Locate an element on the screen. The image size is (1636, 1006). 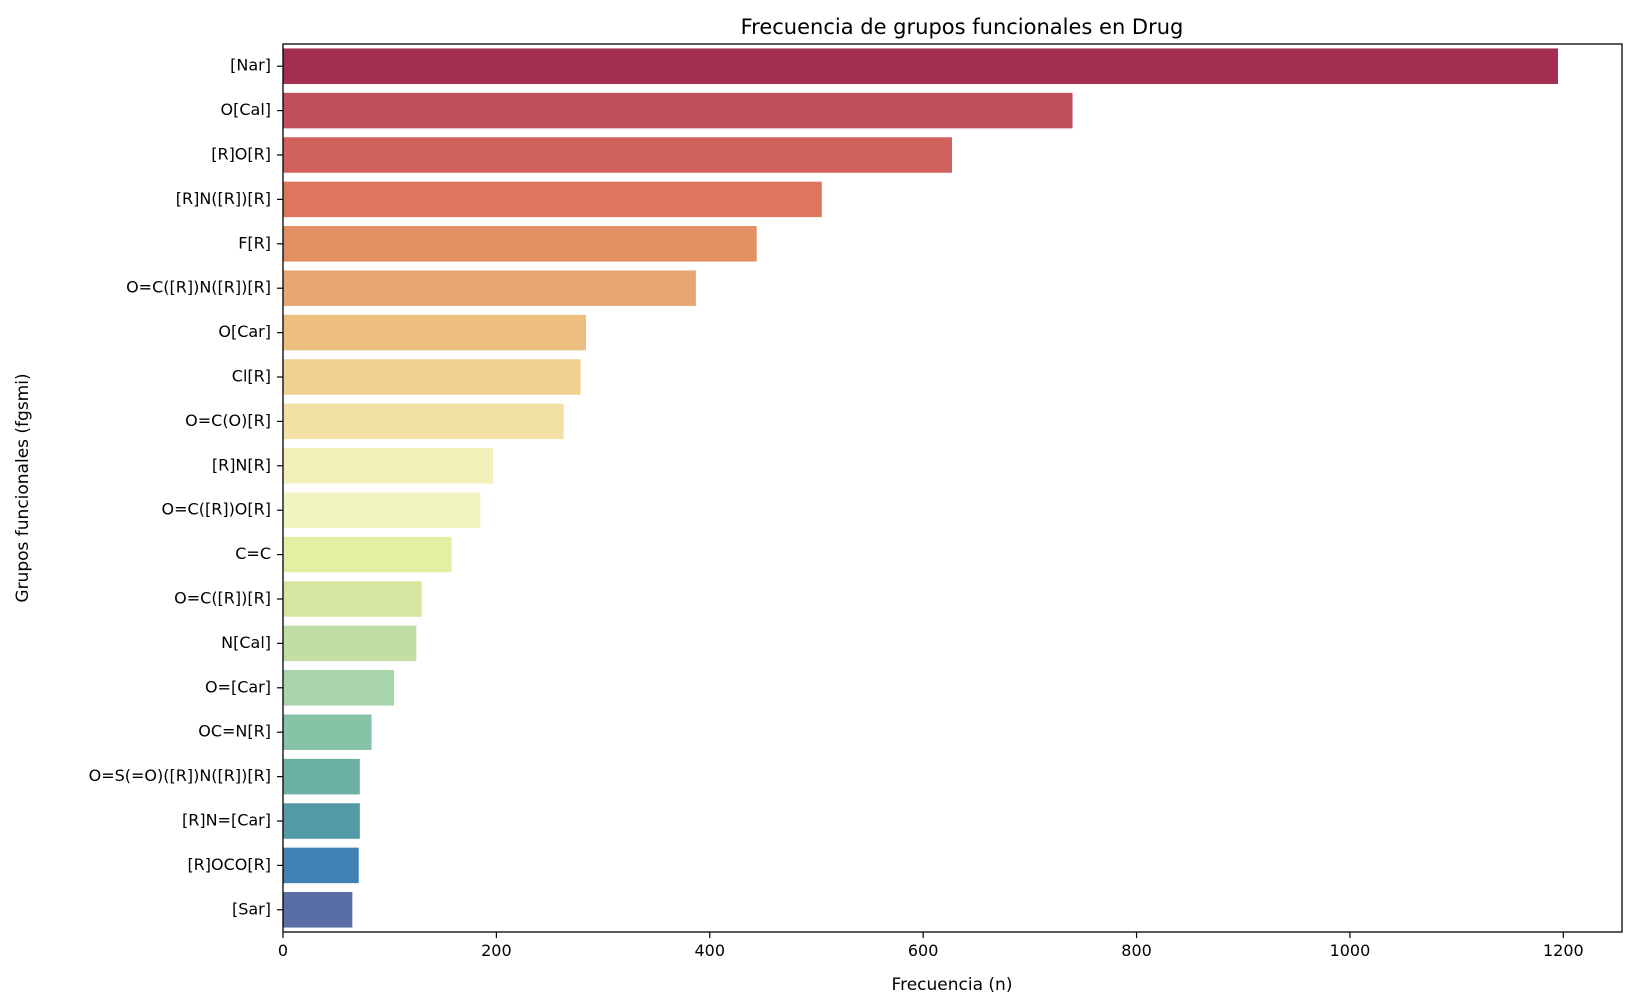
x-tick-label-0: 0 is located at coordinates (283, 950).